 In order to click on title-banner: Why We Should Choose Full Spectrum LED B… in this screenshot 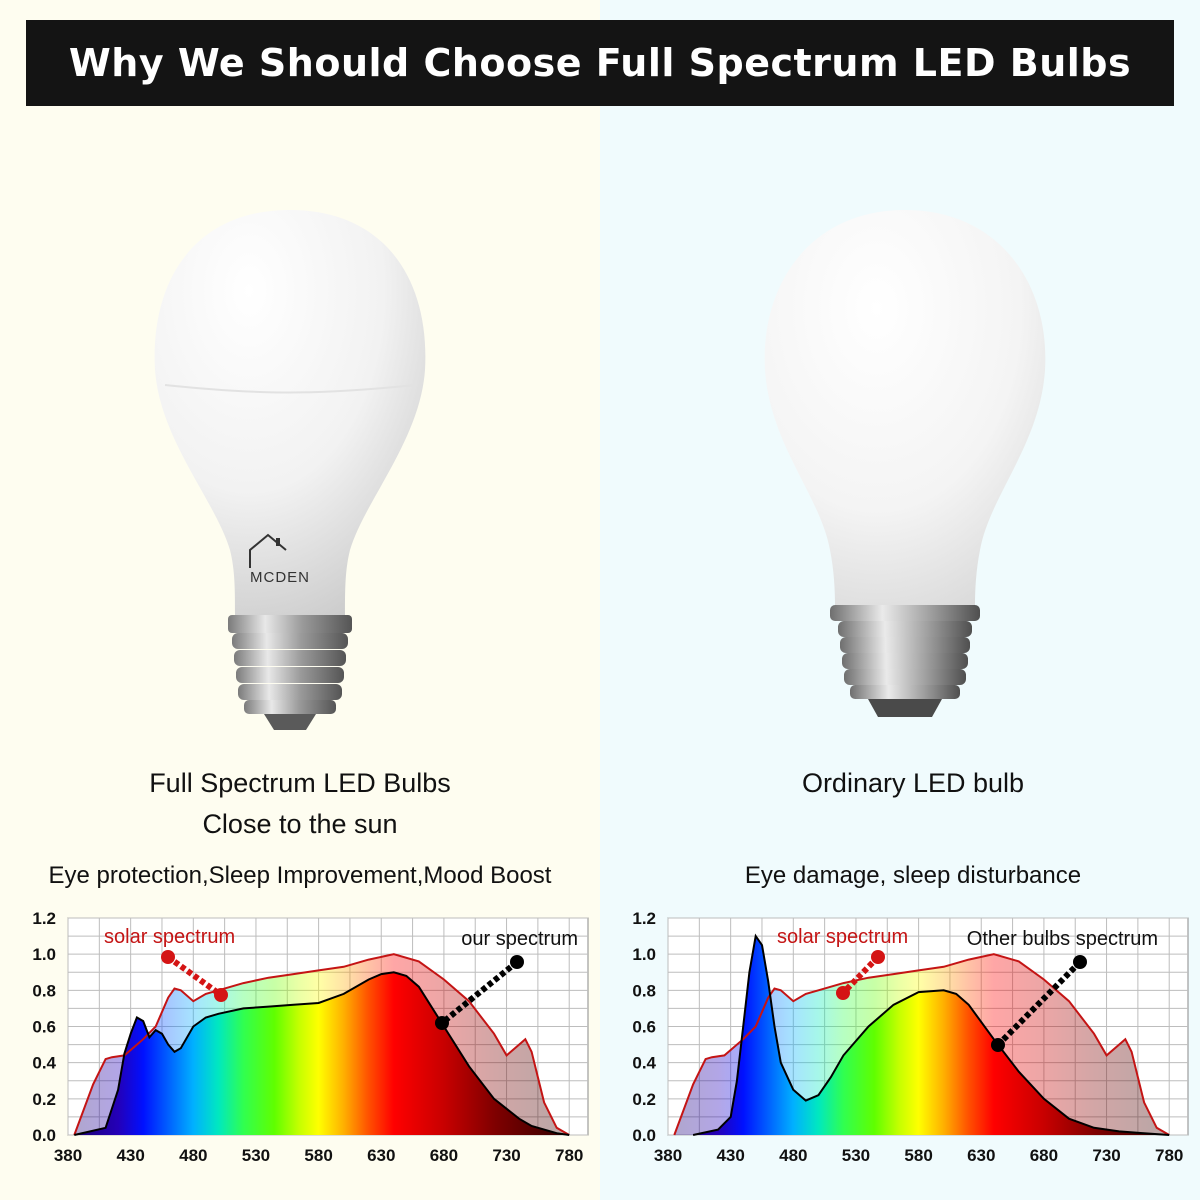, I will do `click(600, 63)`.